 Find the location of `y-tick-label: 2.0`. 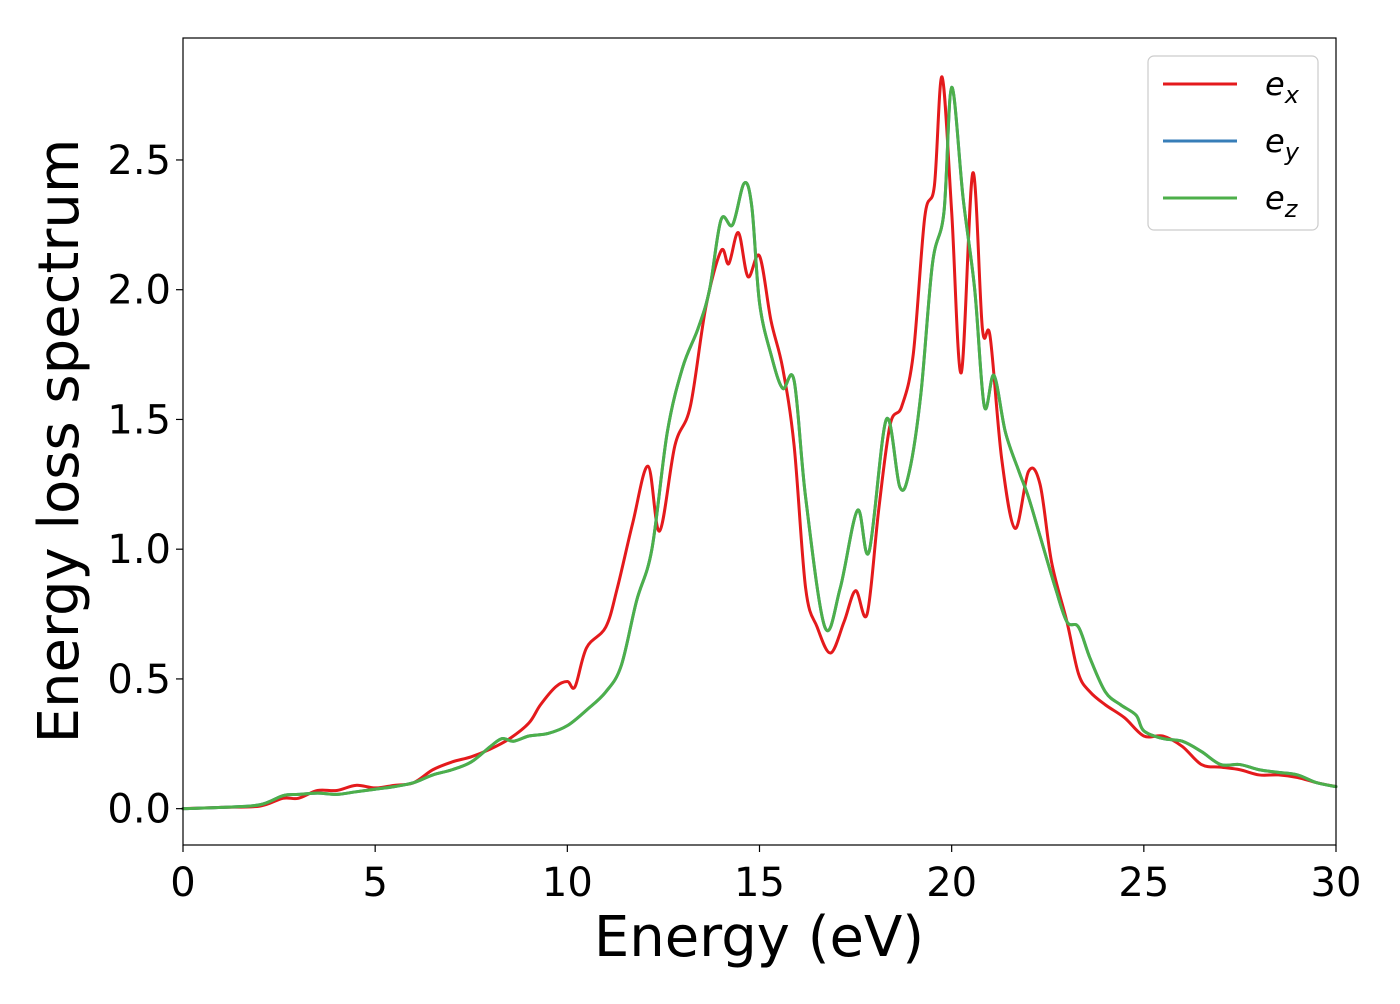

y-tick-label: 2.0 is located at coordinates (139, 291).